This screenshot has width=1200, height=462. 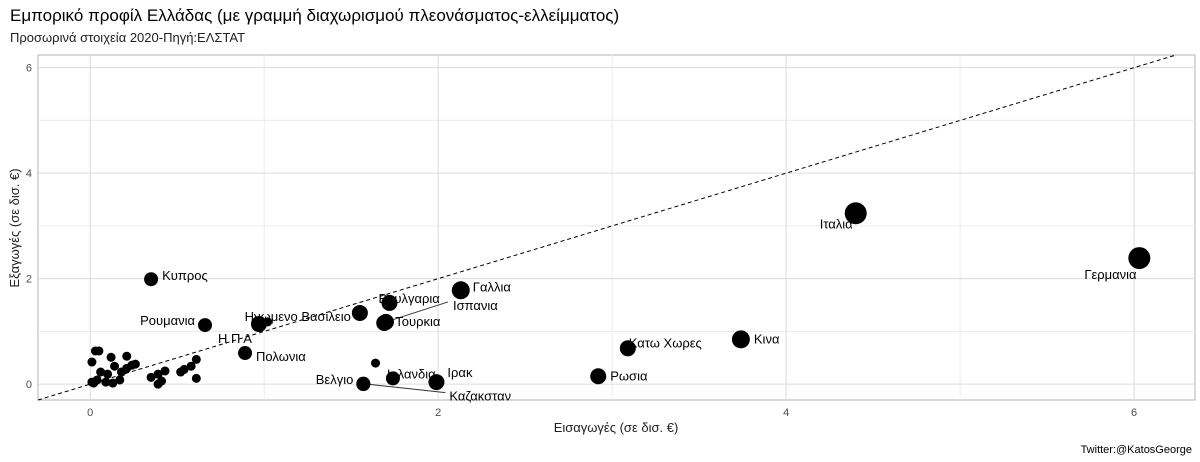 What do you see at coordinates (281, 356) in the screenshot?
I see `point-label: Πολωνια` at bounding box center [281, 356].